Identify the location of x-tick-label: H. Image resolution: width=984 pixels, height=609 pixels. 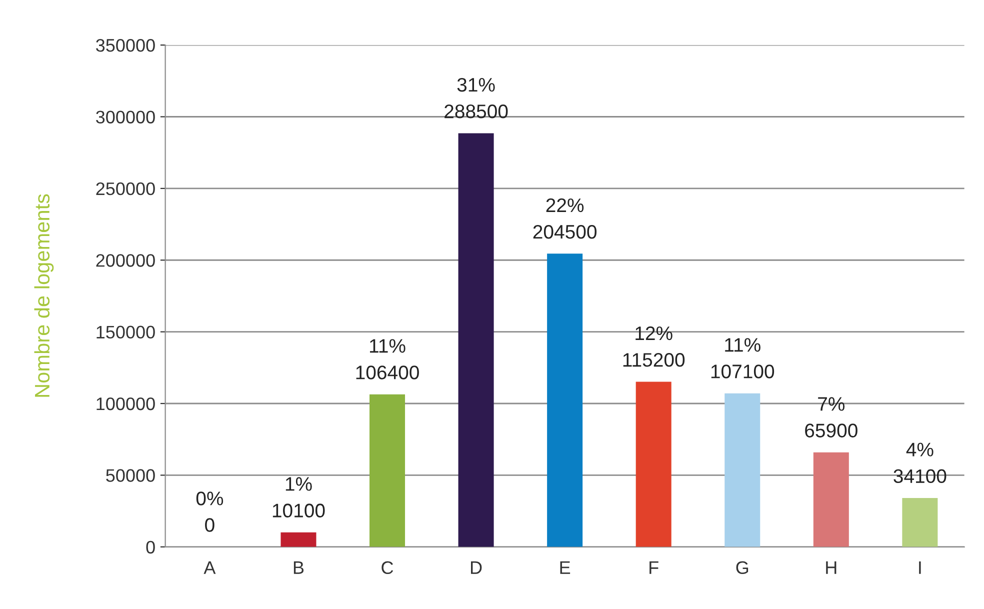
(831, 567).